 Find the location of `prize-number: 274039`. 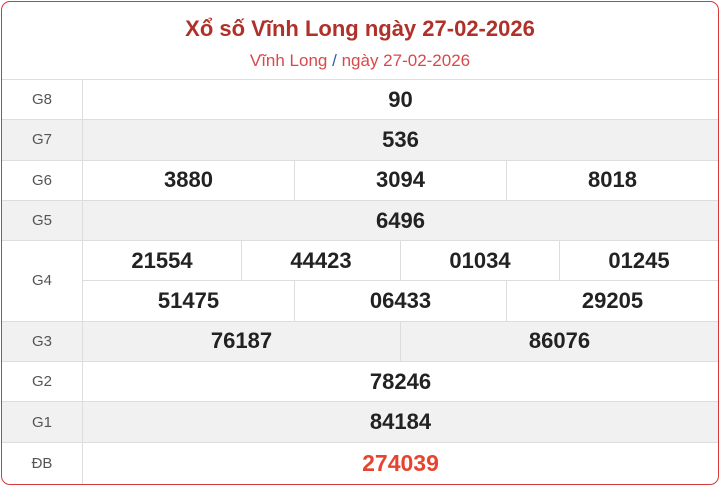

prize-number: 274039 is located at coordinates (400, 463).